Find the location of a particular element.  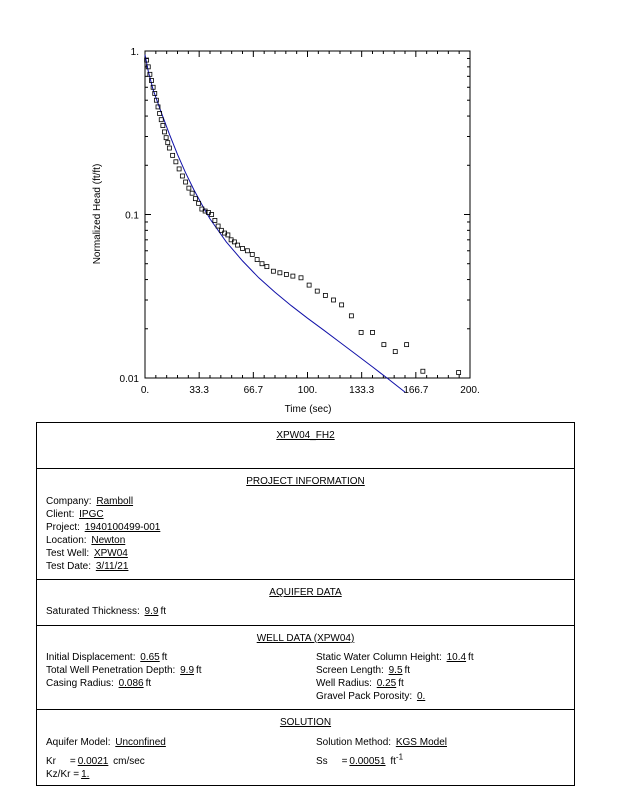

y-tick-label: 1. is located at coordinates (135, 52).